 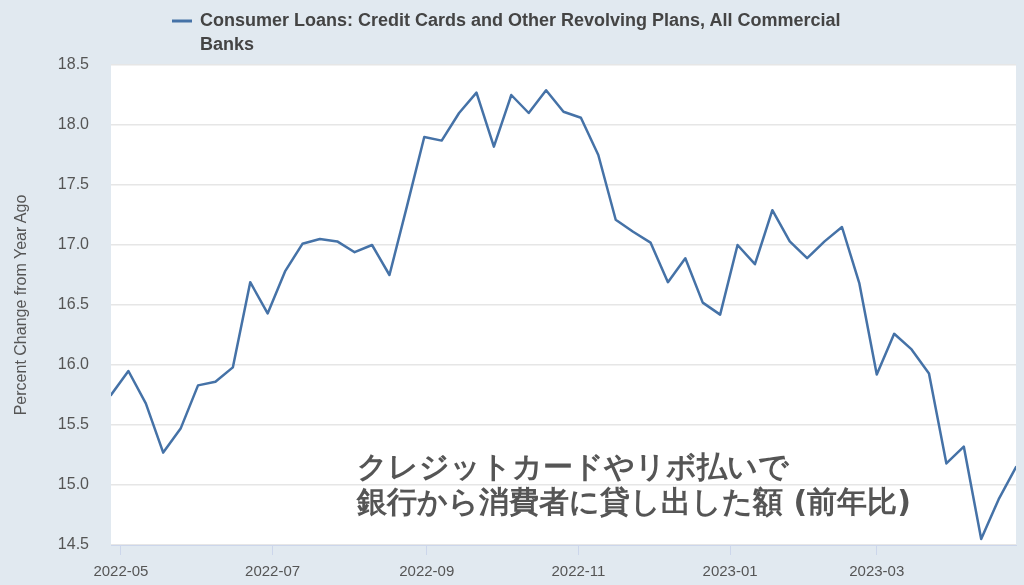 What do you see at coordinates (73, 184) in the screenshot?
I see `y-tick-label: 17.5` at bounding box center [73, 184].